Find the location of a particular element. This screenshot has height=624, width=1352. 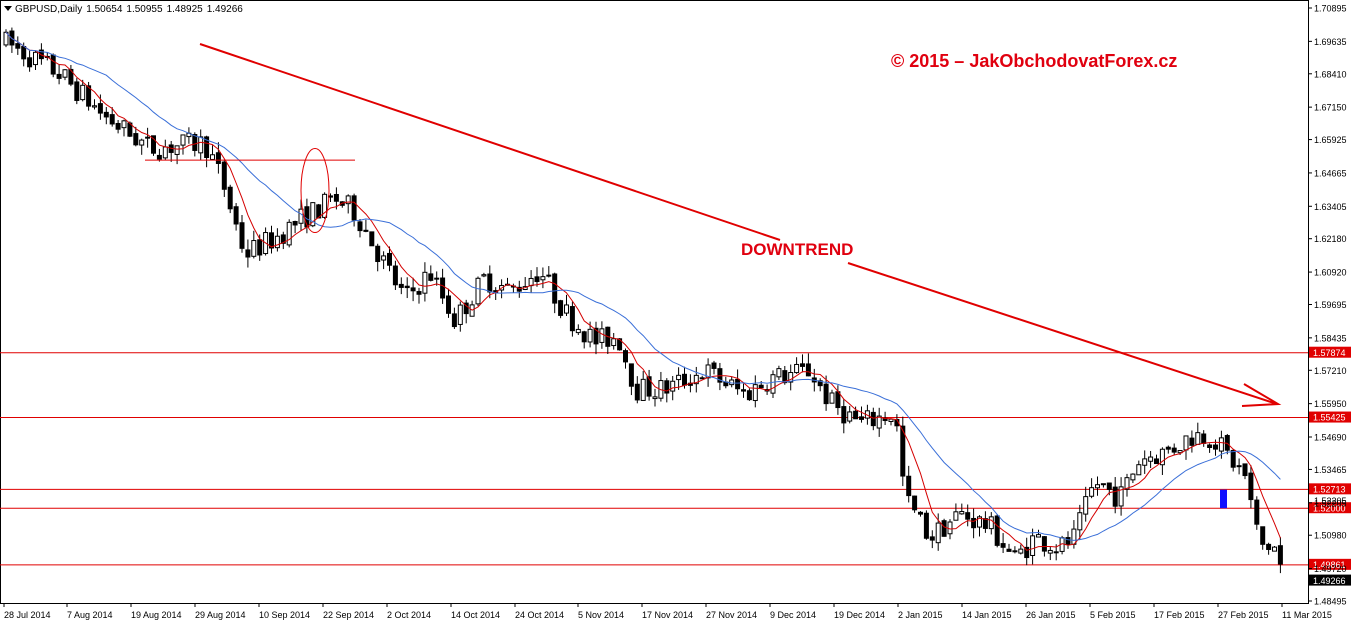

downtrend-line-upper is located at coordinates (490, 142).